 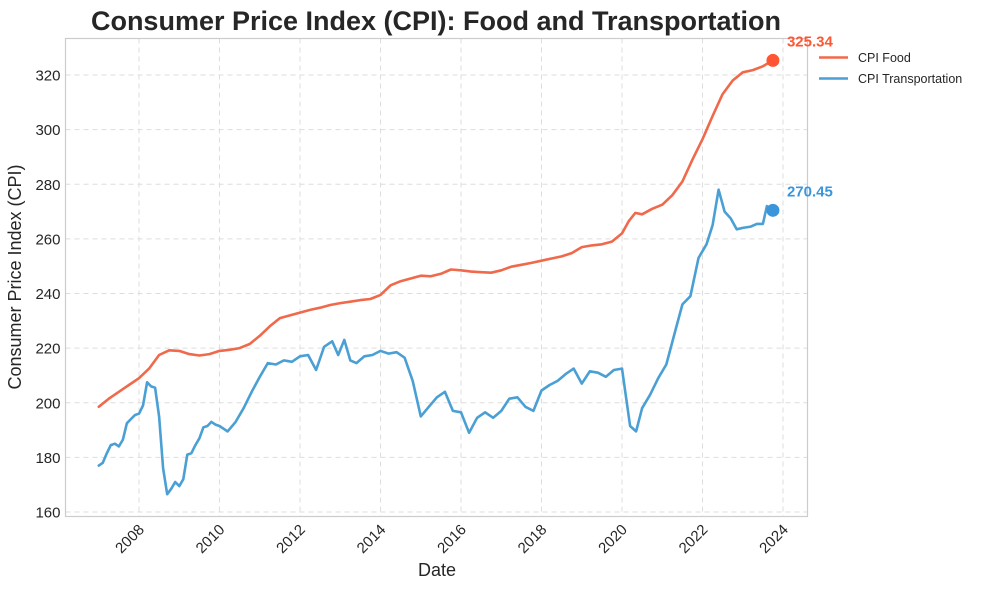 What do you see at coordinates (47, 130) in the screenshot?
I see `y-tick-label: 300` at bounding box center [47, 130].